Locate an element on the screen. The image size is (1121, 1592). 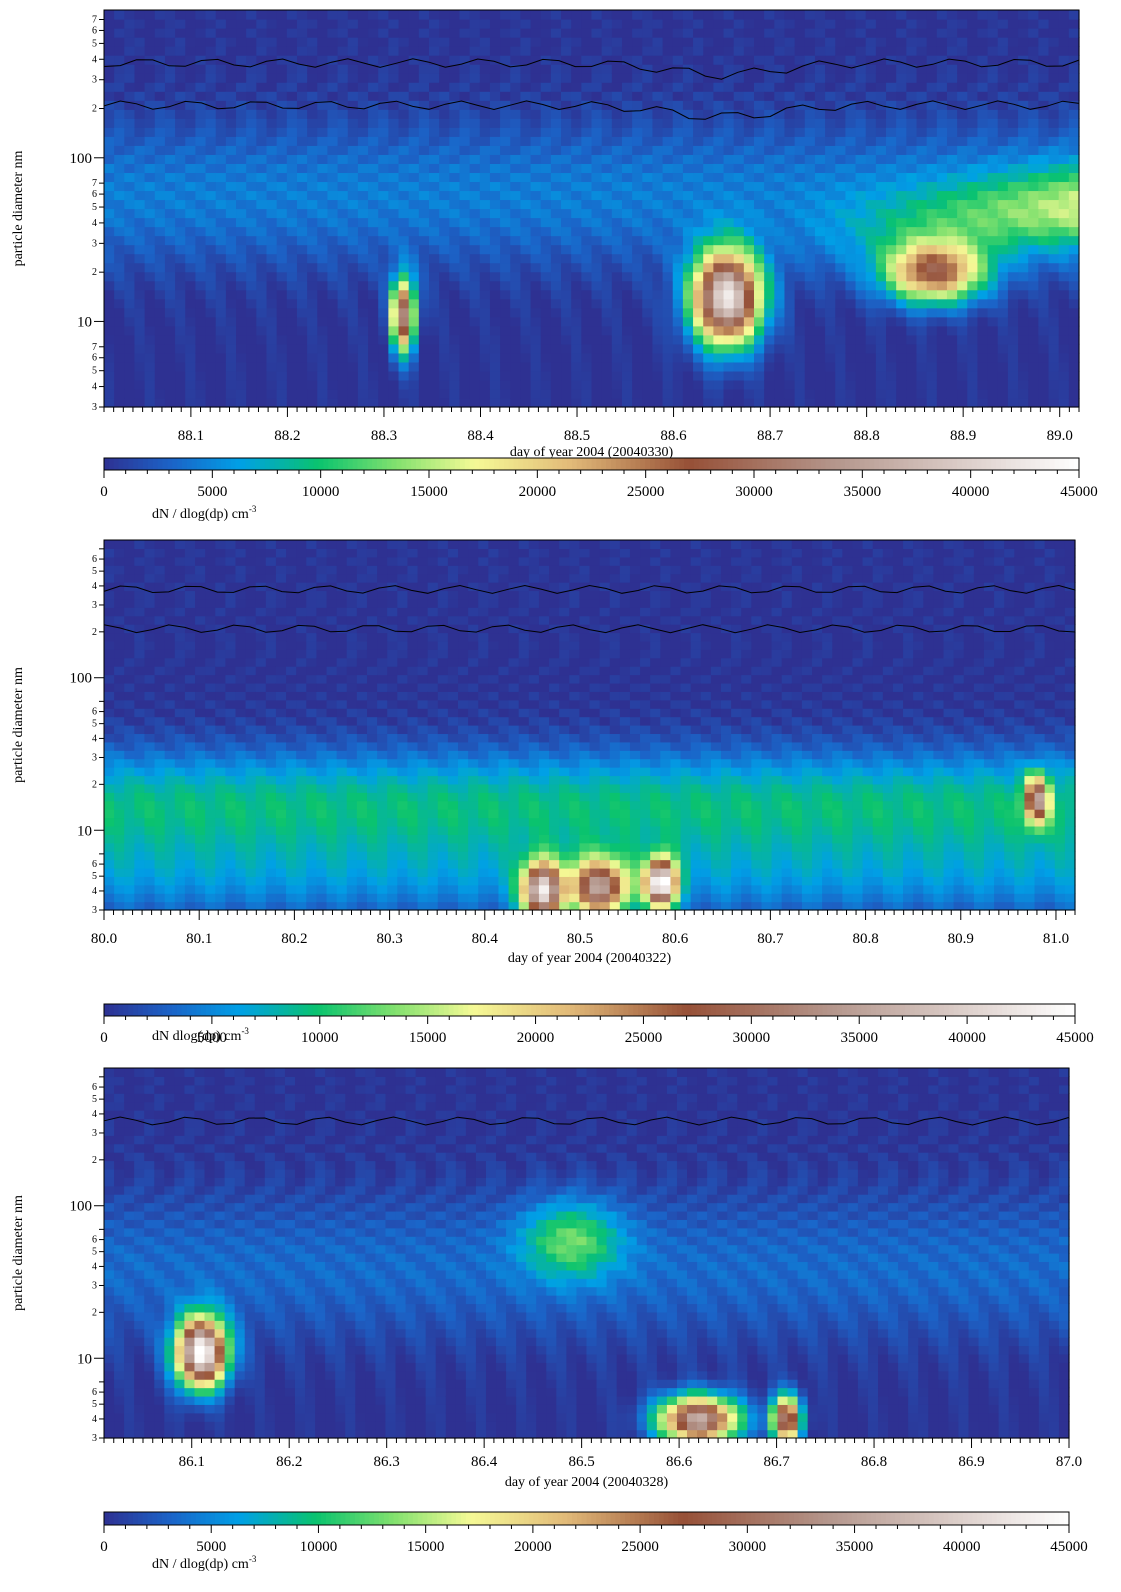
y-tick-label: 6 is located at coordinates (94, 30).